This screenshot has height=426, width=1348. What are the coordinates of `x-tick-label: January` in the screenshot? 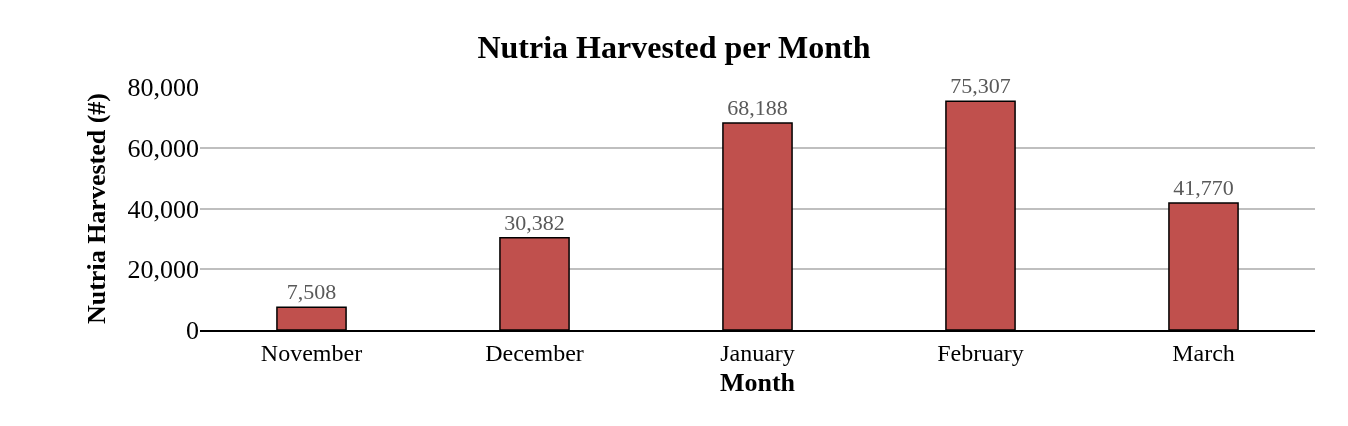 It's located at (757, 352).